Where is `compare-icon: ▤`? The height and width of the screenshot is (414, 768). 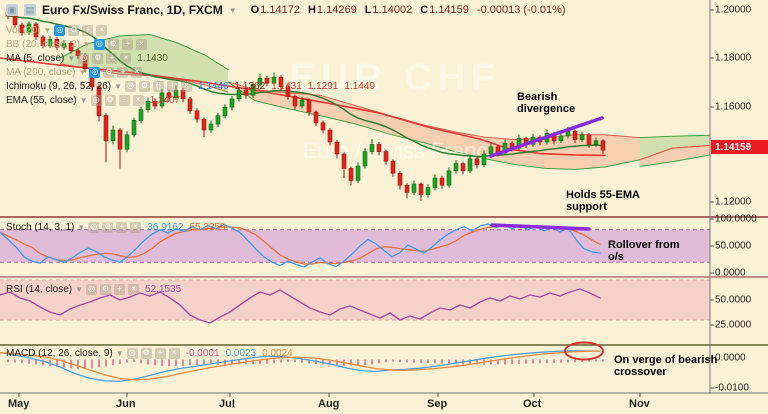
compare-icon: ▤ is located at coordinates (30, 10).